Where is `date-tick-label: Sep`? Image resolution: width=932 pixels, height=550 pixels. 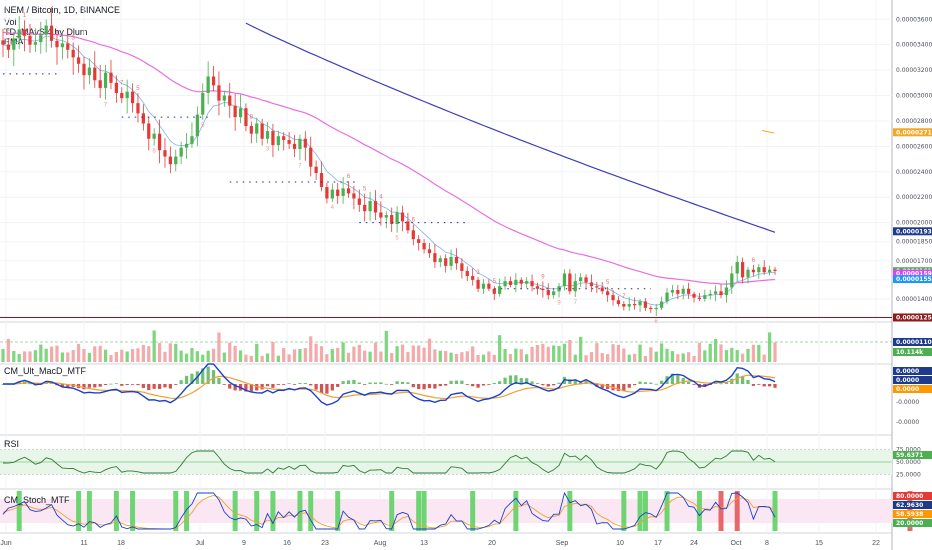
date-tick-label: Sep is located at coordinates (562, 543).